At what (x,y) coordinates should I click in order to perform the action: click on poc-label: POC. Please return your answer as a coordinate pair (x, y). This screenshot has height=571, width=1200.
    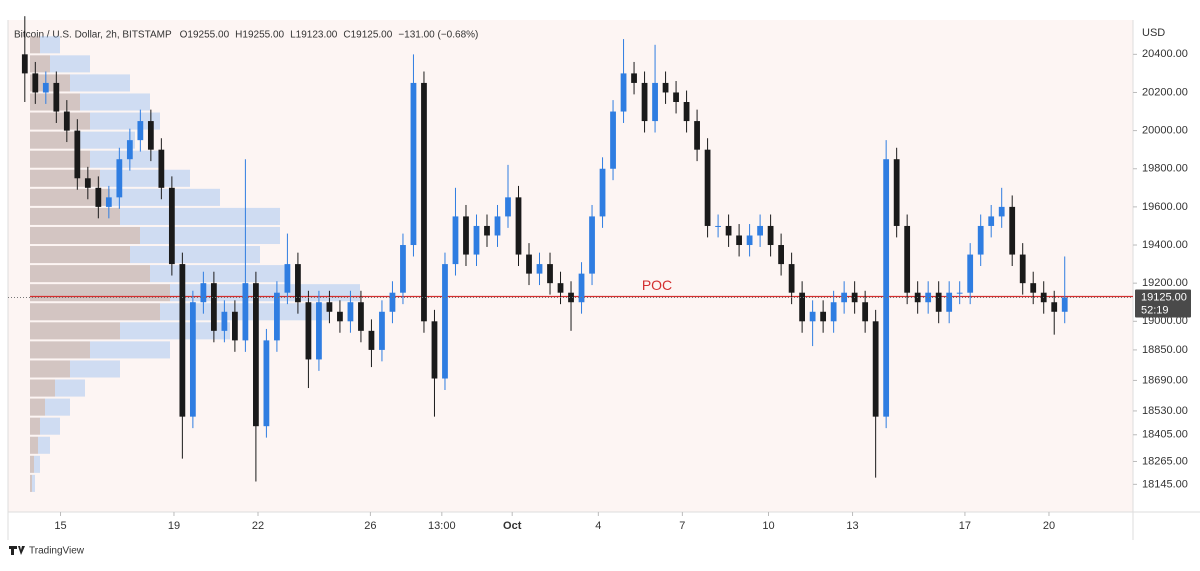
    Looking at the image, I should click on (657, 285).